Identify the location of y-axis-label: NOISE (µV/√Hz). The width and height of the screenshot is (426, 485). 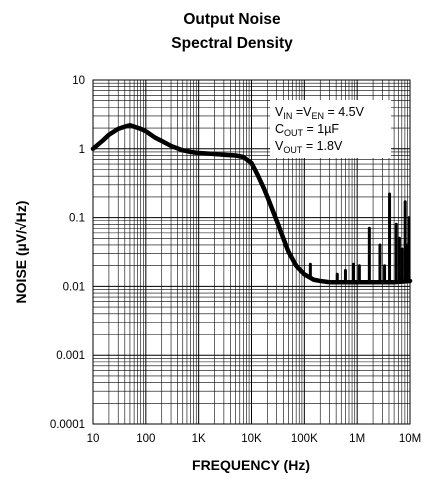
(21, 252).